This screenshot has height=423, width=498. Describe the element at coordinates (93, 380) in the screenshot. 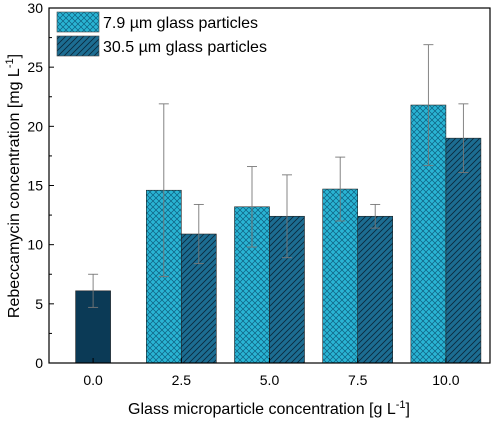

I see `x-tick-label: 0.0` at that location.